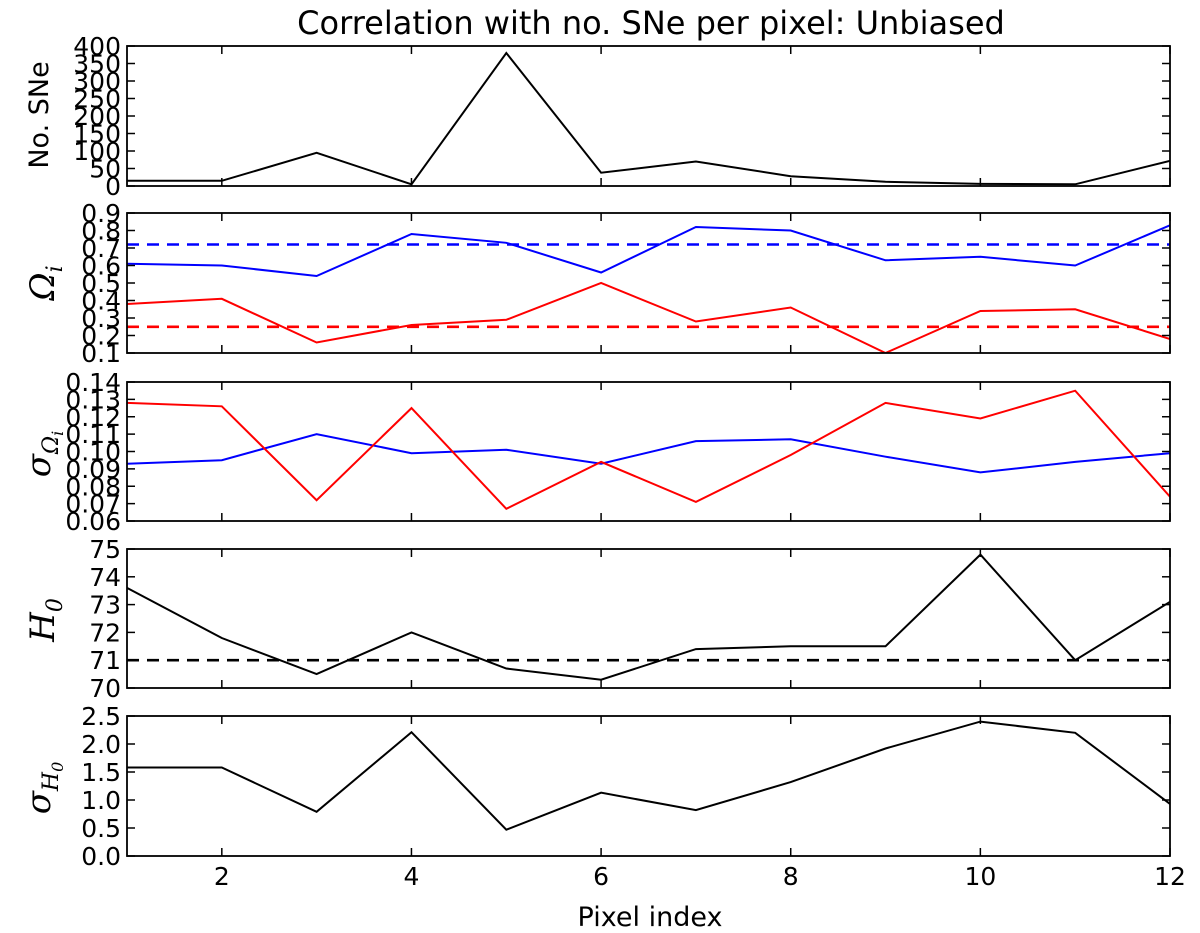  Describe the element at coordinates (101, 231) in the screenshot. I see `omega-ytick-label: 0.8` at that location.